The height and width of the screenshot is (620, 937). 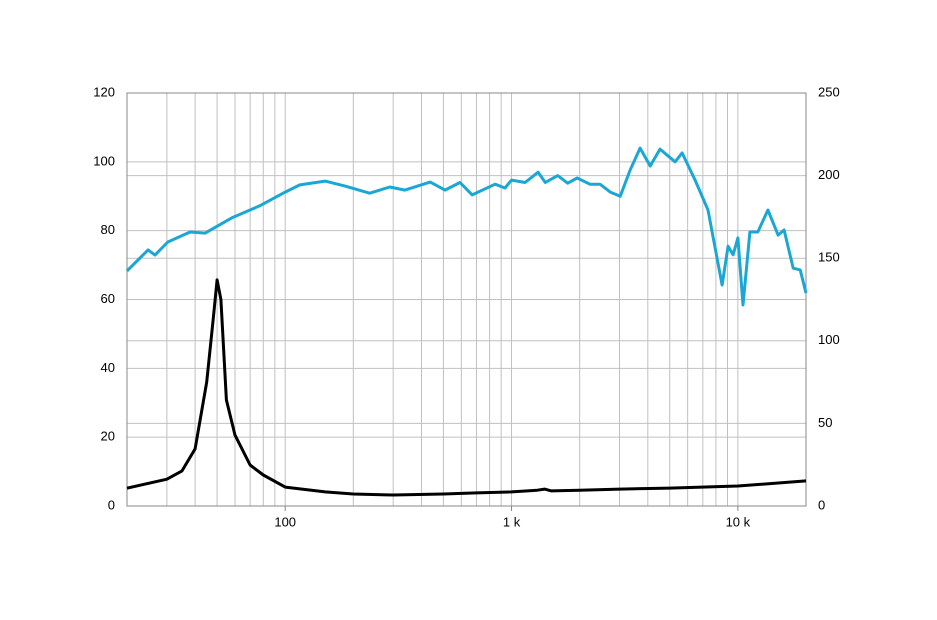 What do you see at coordinates (108, 367) in the screenshot?
I see `y-tick-label: 40` at bounding box center [108, 367].